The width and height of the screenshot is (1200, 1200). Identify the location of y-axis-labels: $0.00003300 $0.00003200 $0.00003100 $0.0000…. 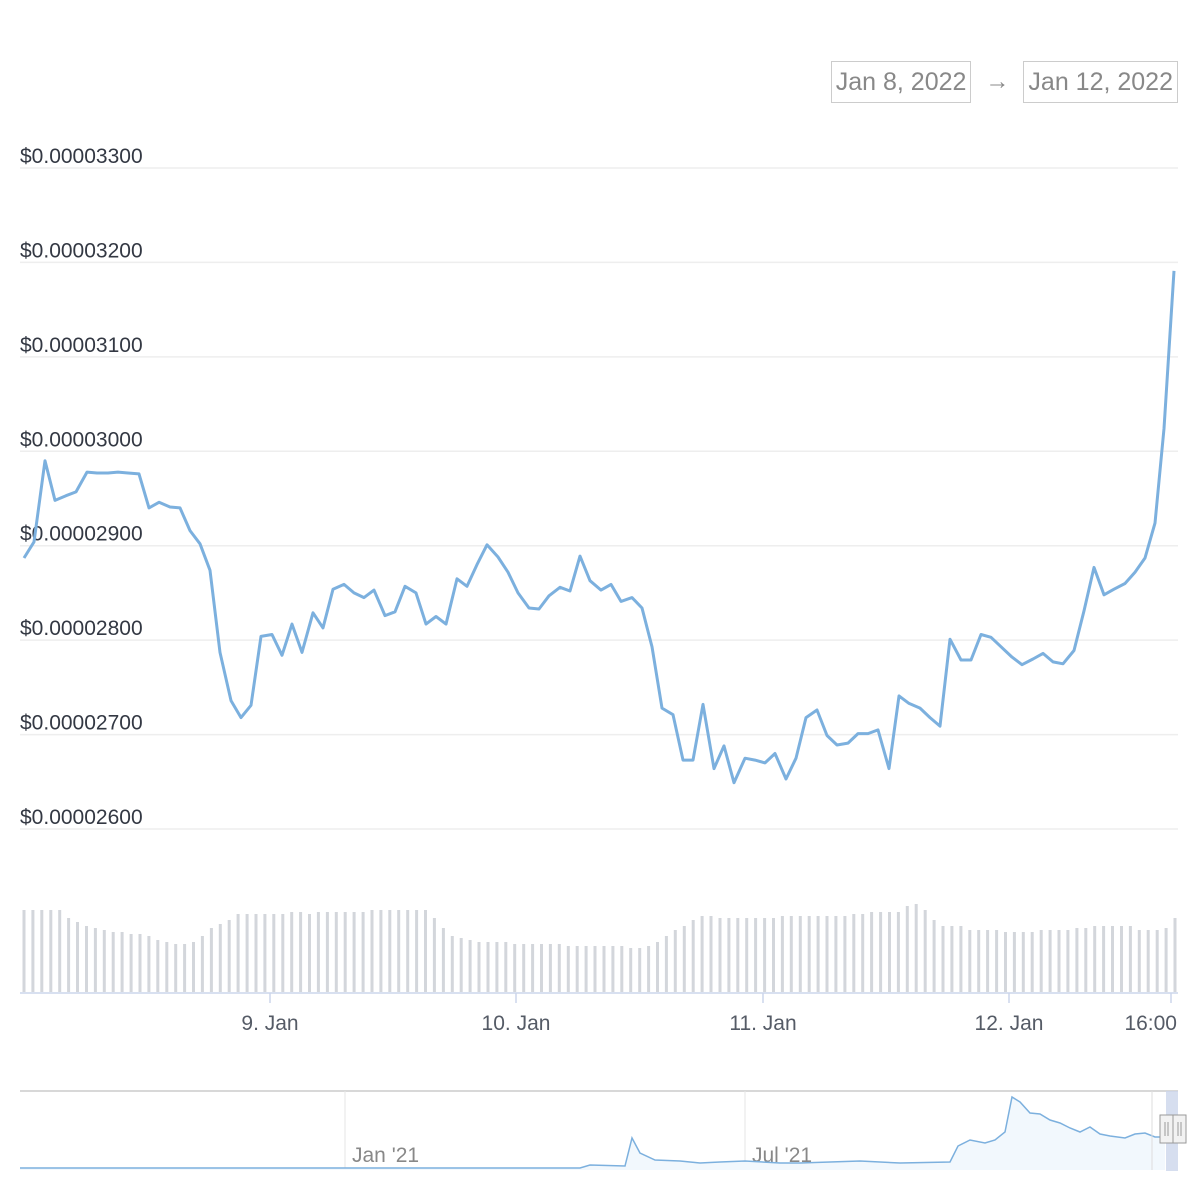
(81, 487).